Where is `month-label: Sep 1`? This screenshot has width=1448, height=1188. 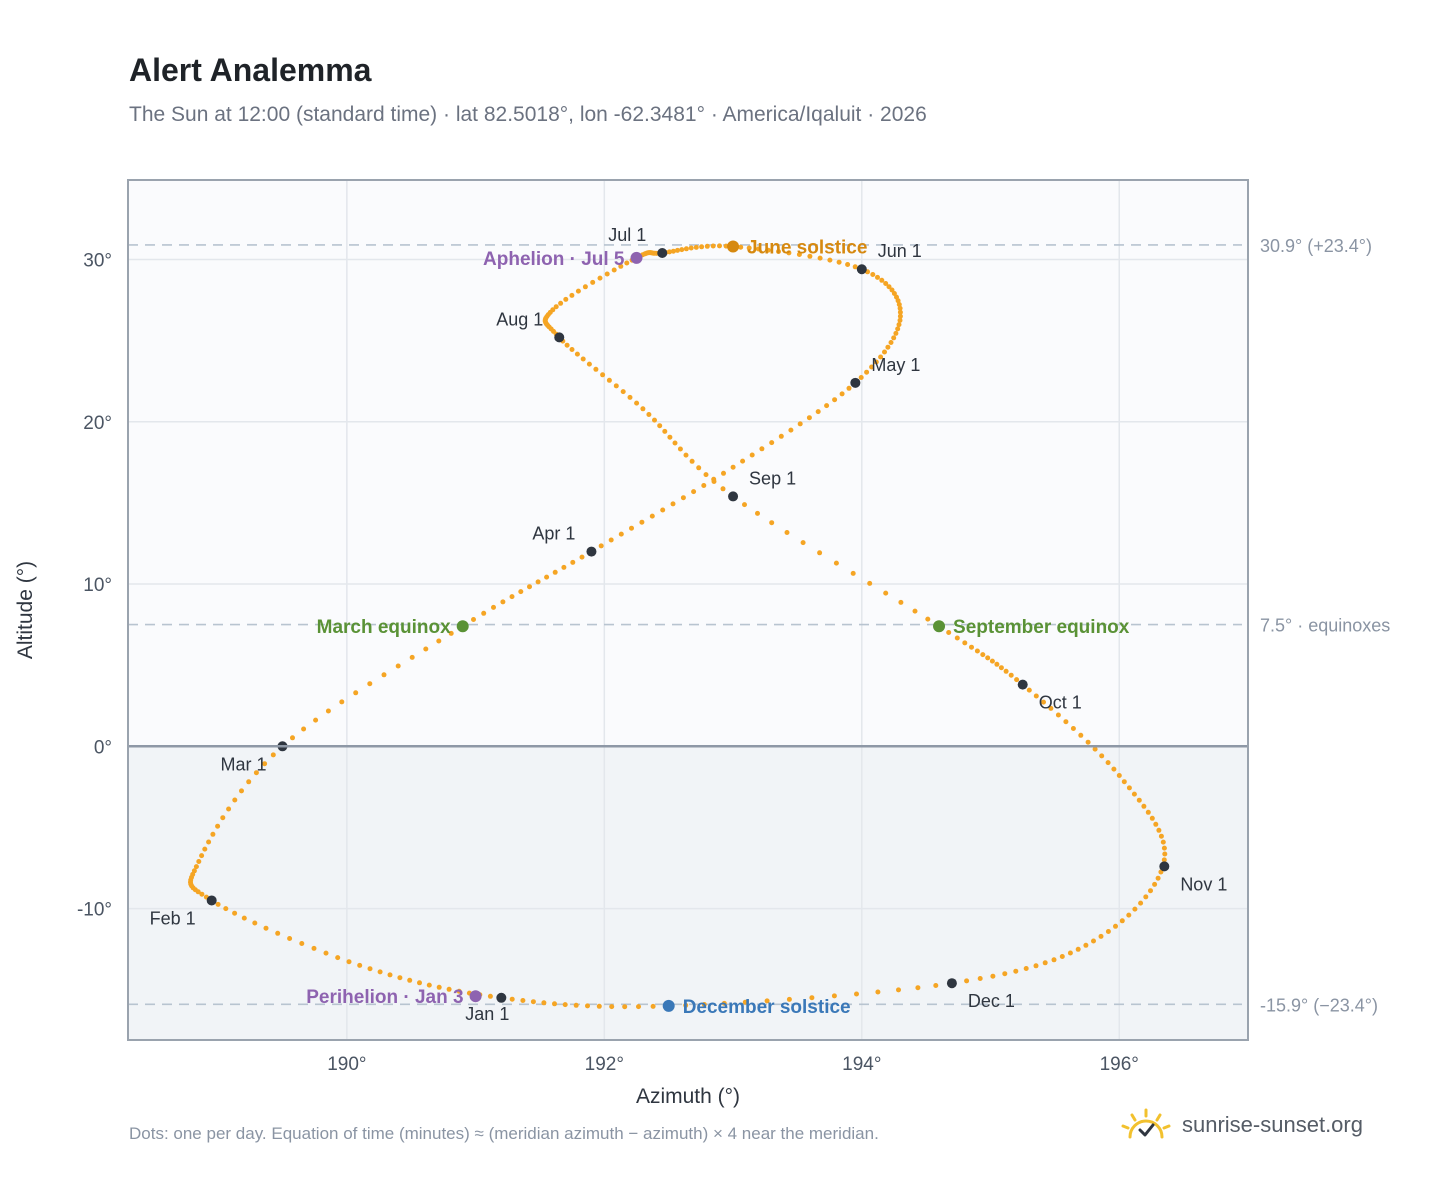
month-label: Sep 1 is located at coordinates (772, 478).